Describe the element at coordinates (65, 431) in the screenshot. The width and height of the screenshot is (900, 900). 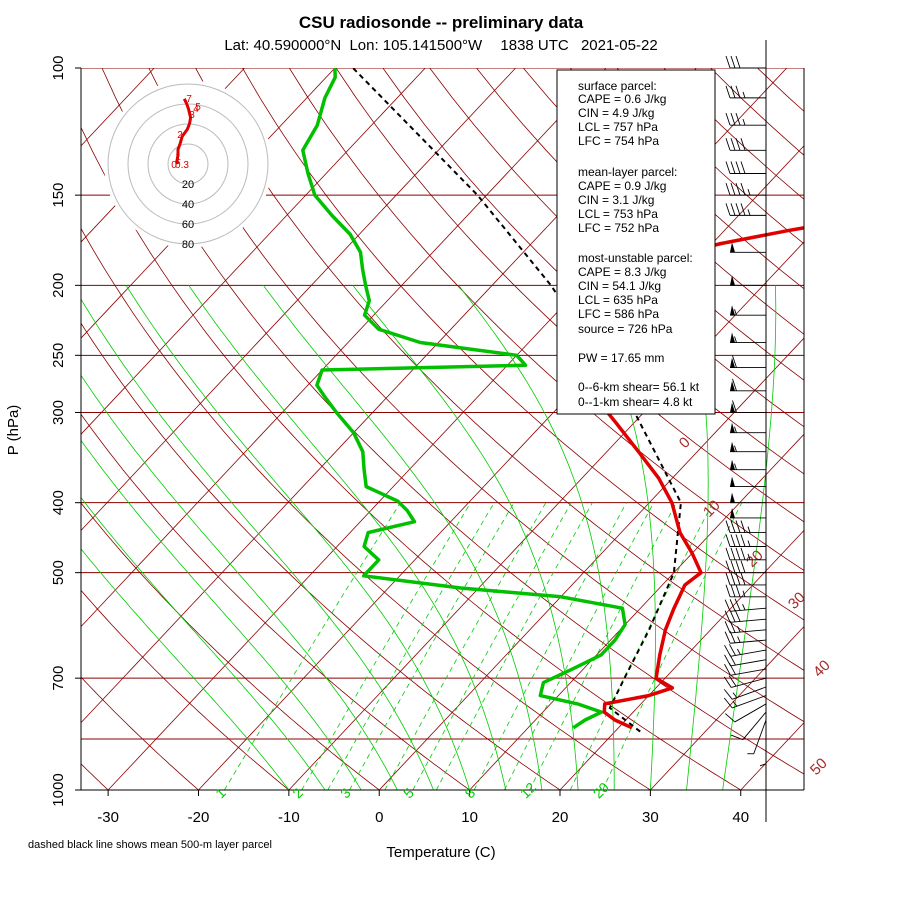
I see `pressure-axis-ticks: 100 150 200 250 300 400 500 700 1000` at that location.